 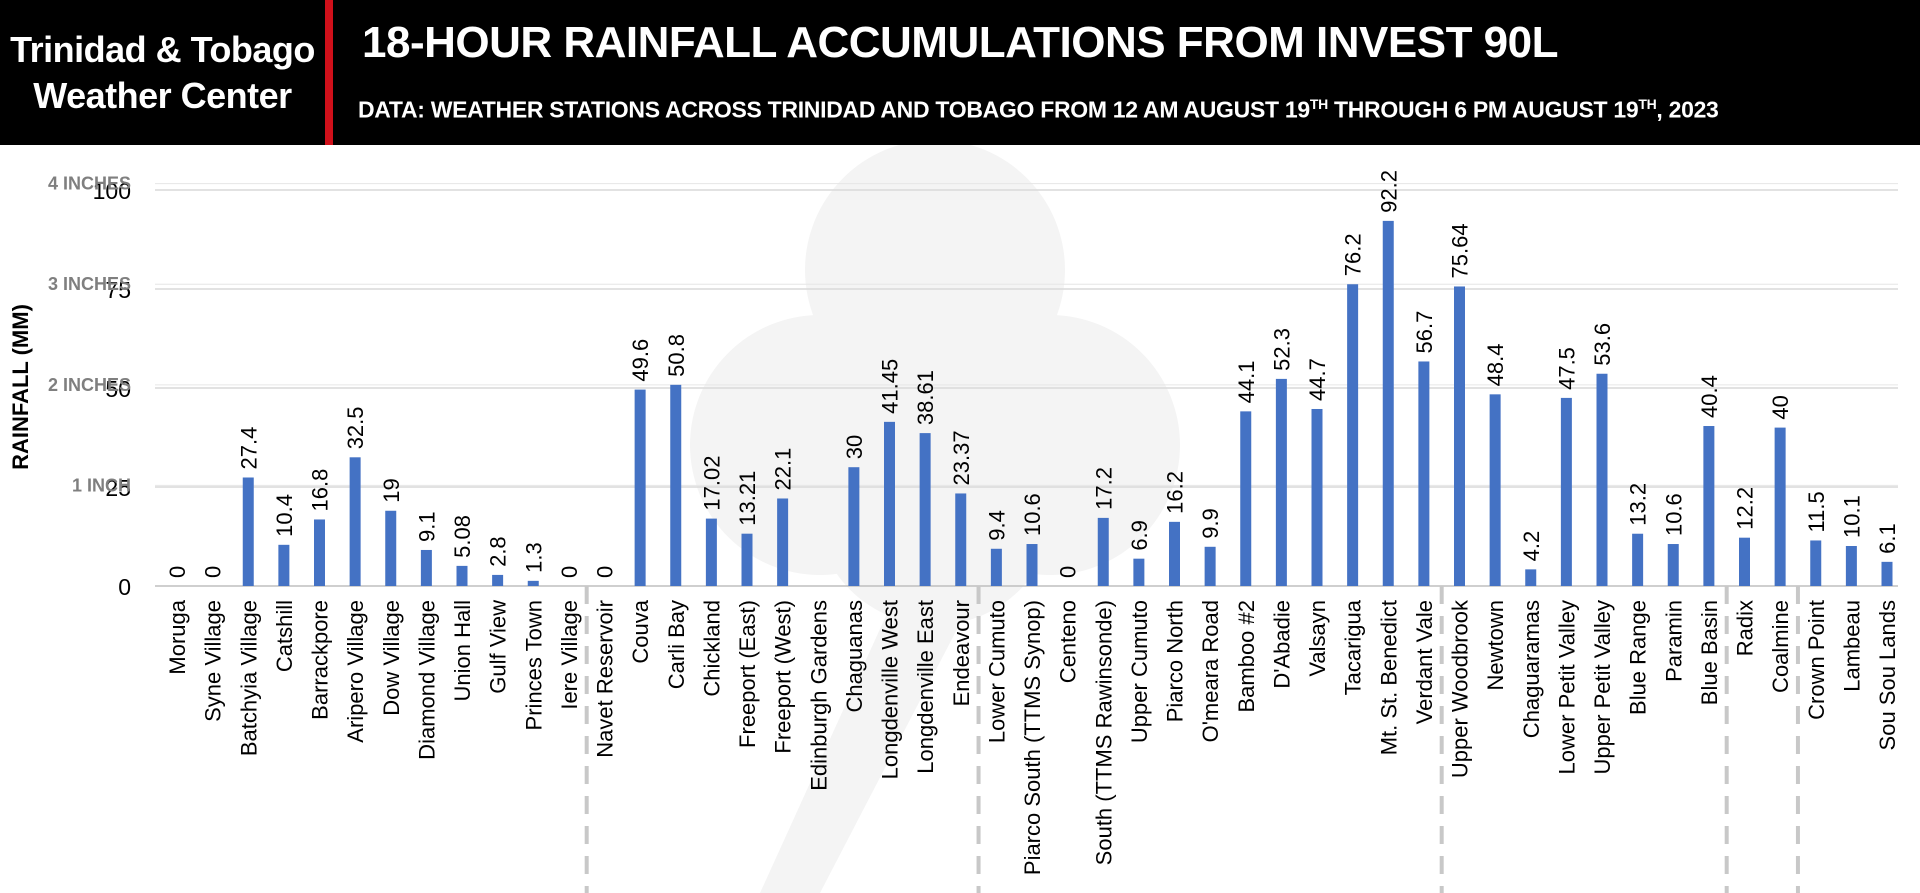 I want to click on data-label: 44.7, so click(x=1317, y=379).